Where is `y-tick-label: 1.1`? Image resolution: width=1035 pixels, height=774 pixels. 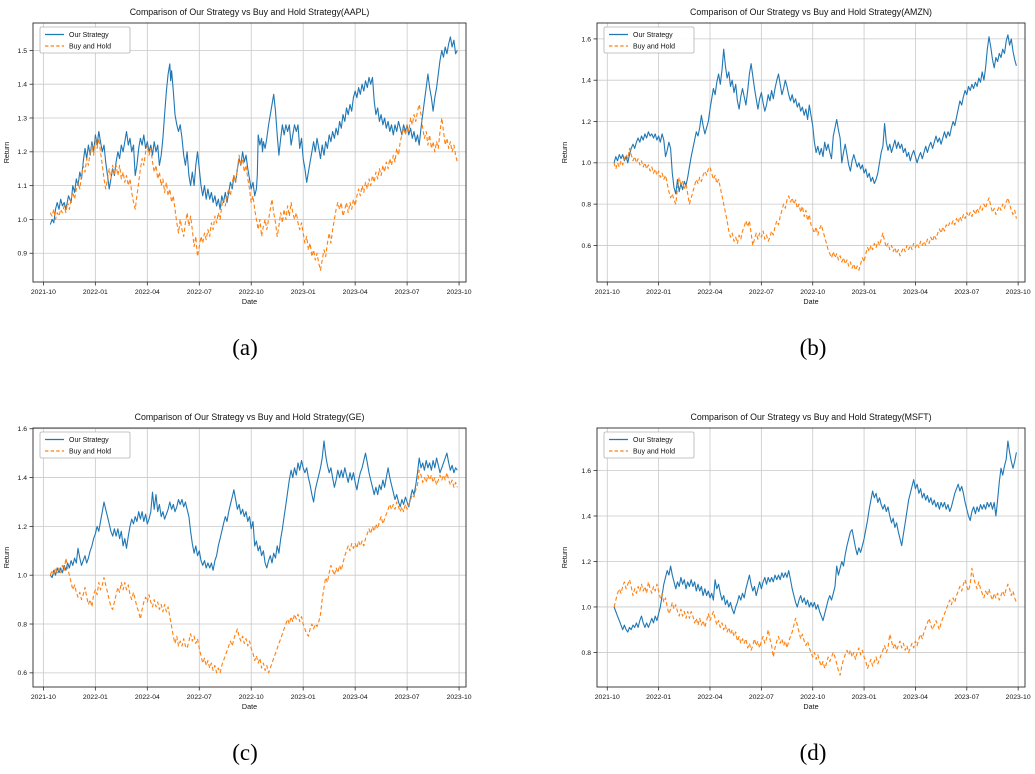
y-tick-label: 1.1 is located at coordinates (23, 186).